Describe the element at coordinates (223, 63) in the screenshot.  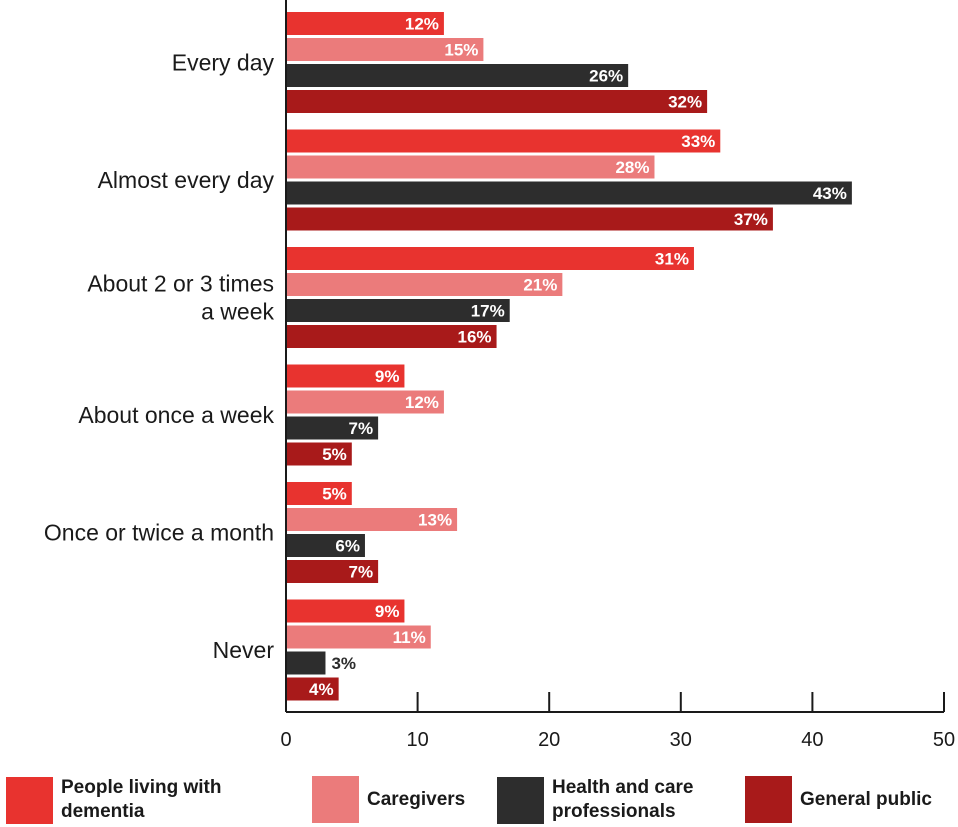
I see `category-label: Every day` at that location.